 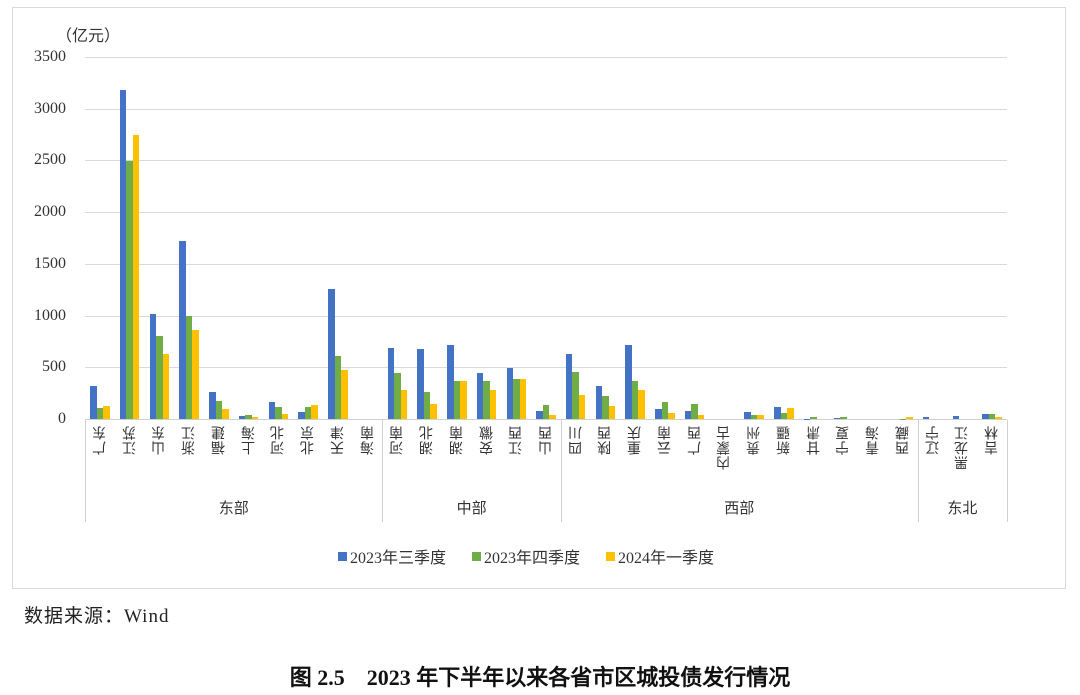 I want to click on x-tick-label: 浙江, so click(x=189, y=440).